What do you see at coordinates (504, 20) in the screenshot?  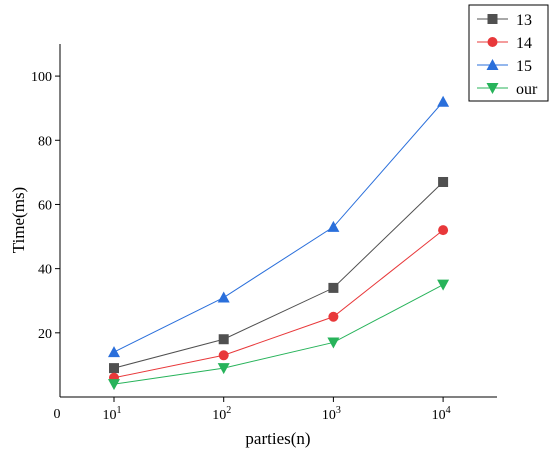 I see `legend-item: 13` at bounding box center [504, 20].